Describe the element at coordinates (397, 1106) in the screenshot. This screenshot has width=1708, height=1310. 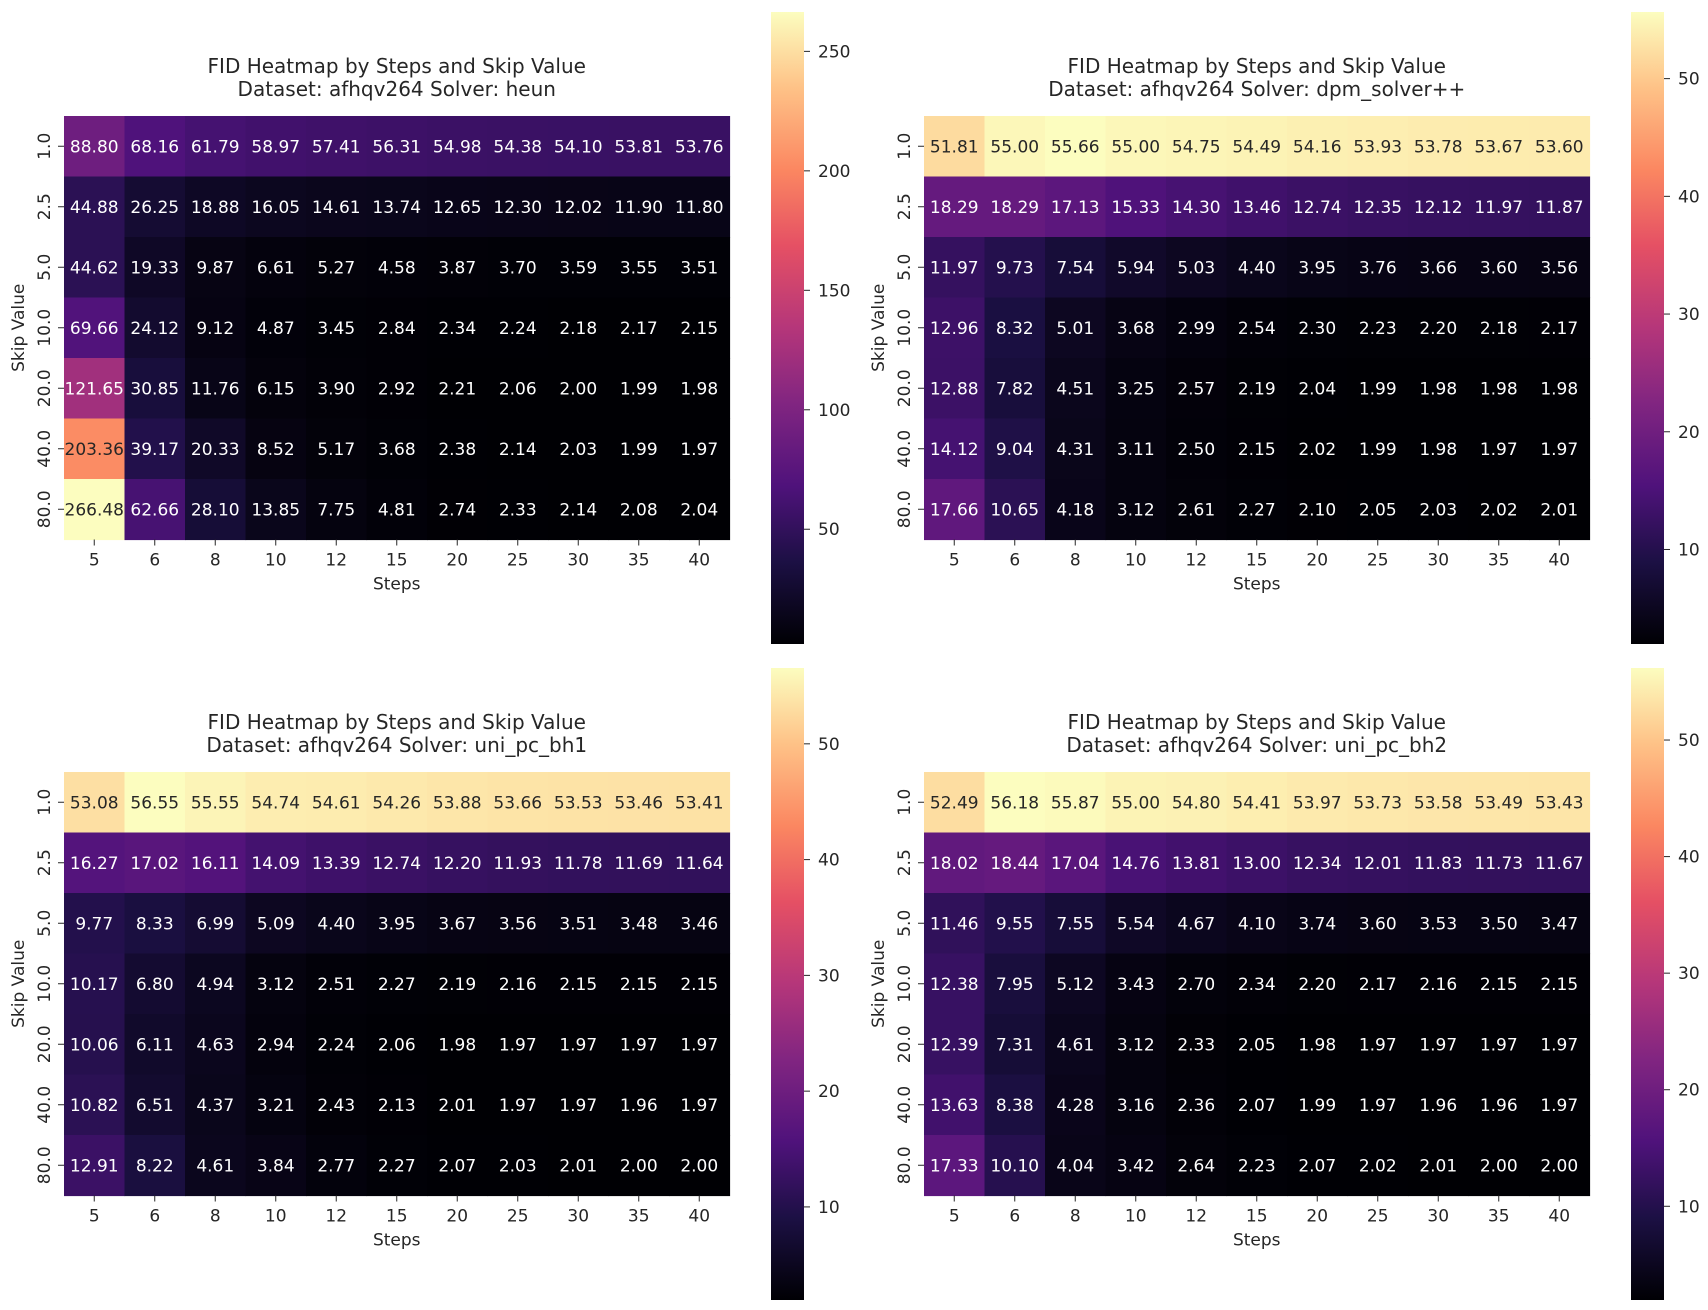
I see `cell-label: 2.13` at that location.